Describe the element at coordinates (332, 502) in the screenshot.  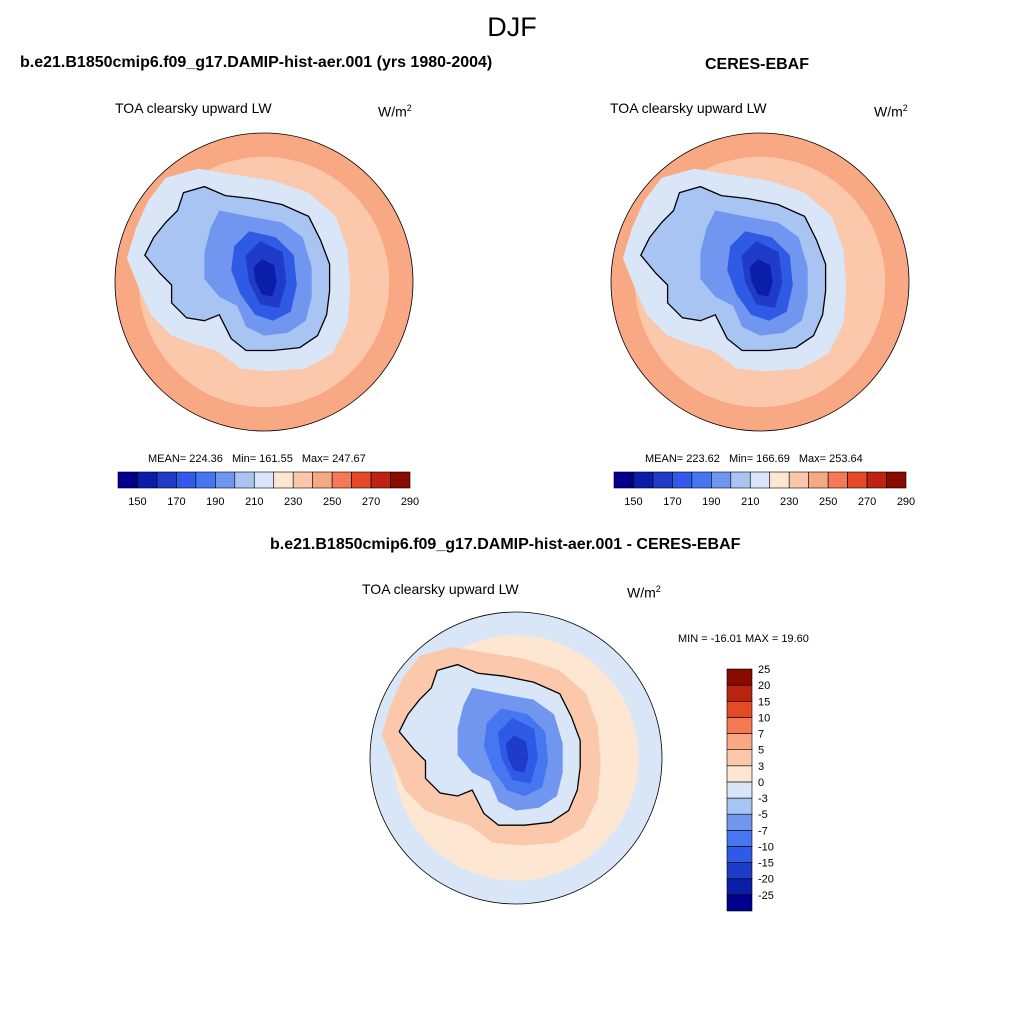
I see `model-colorbar-tick: 250` at that location.